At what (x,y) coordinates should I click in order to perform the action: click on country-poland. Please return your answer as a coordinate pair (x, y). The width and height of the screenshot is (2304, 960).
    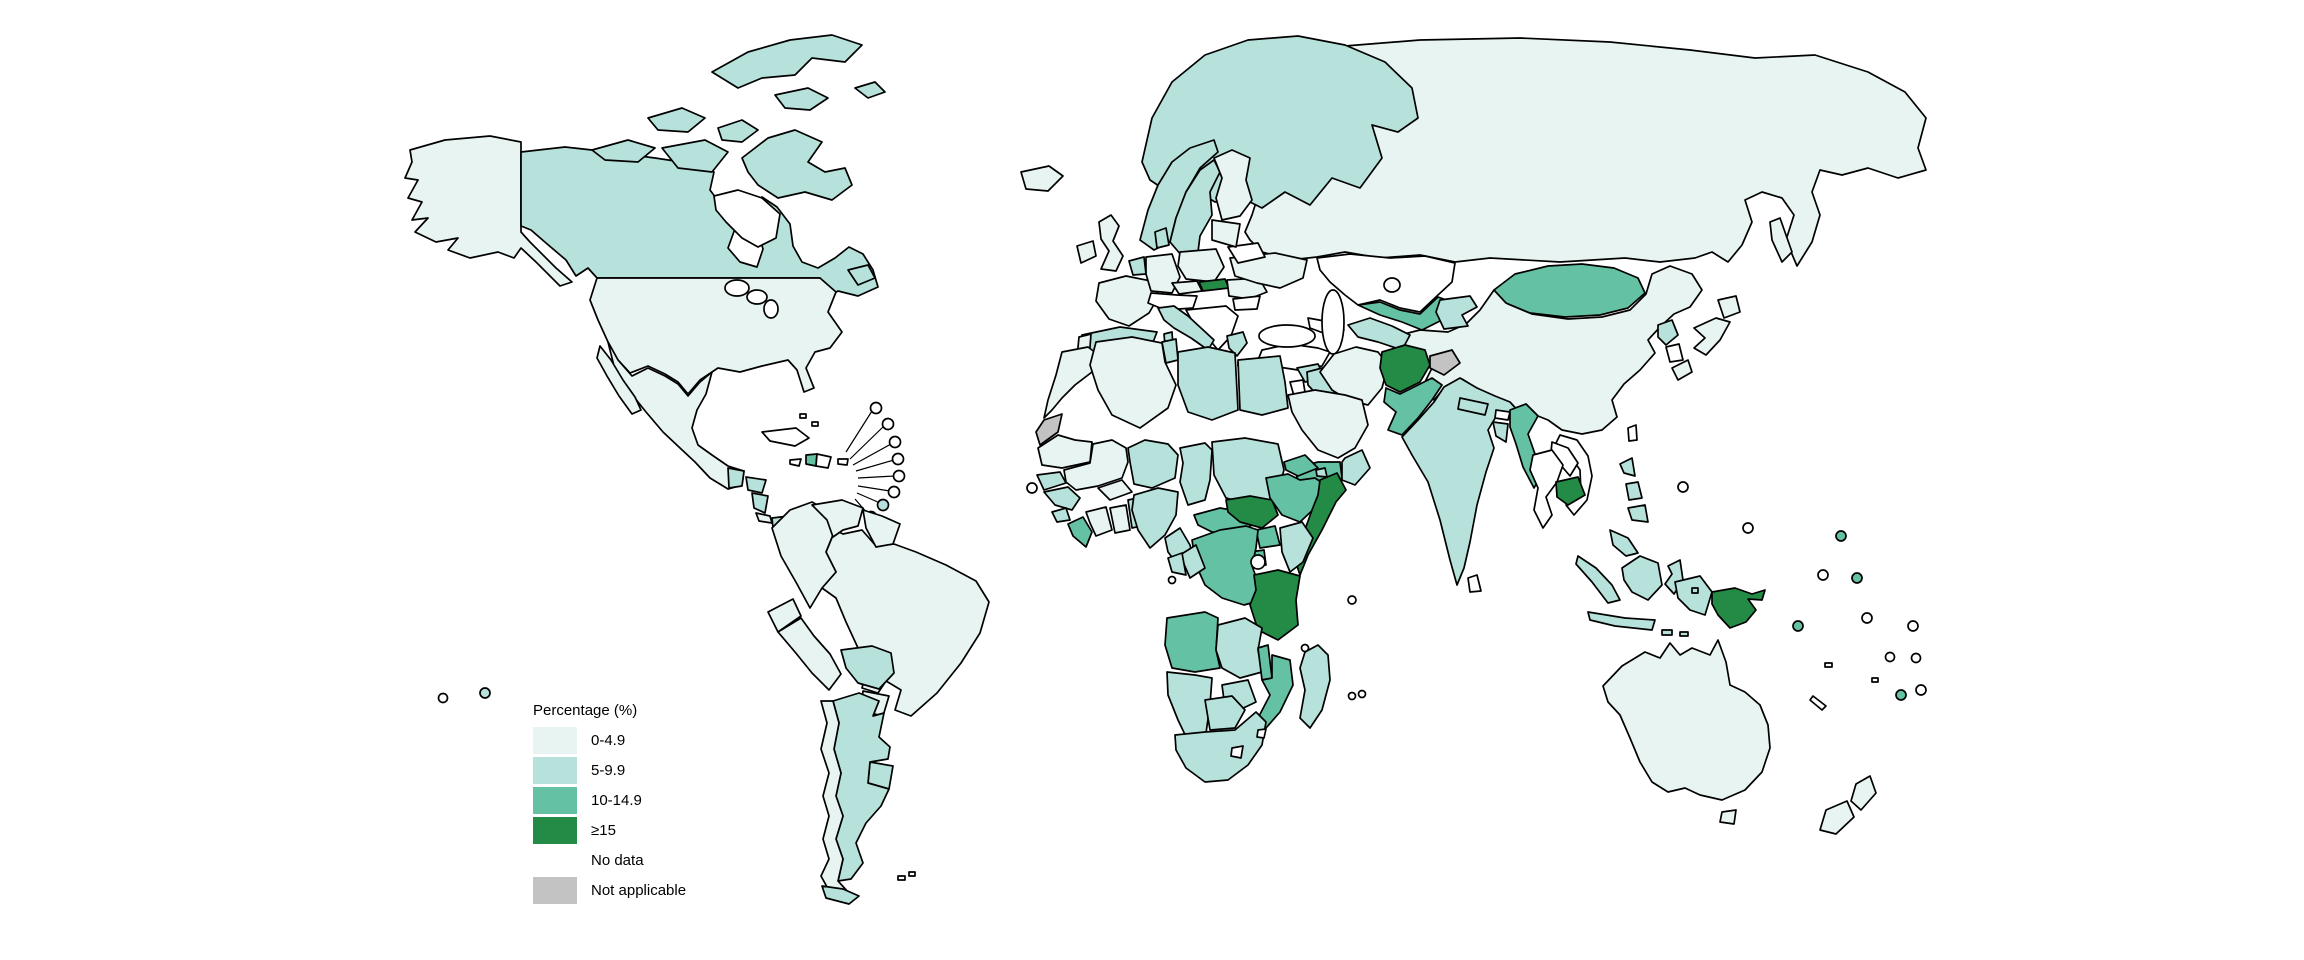
    Looking at the image, I should click on (1201, 265).